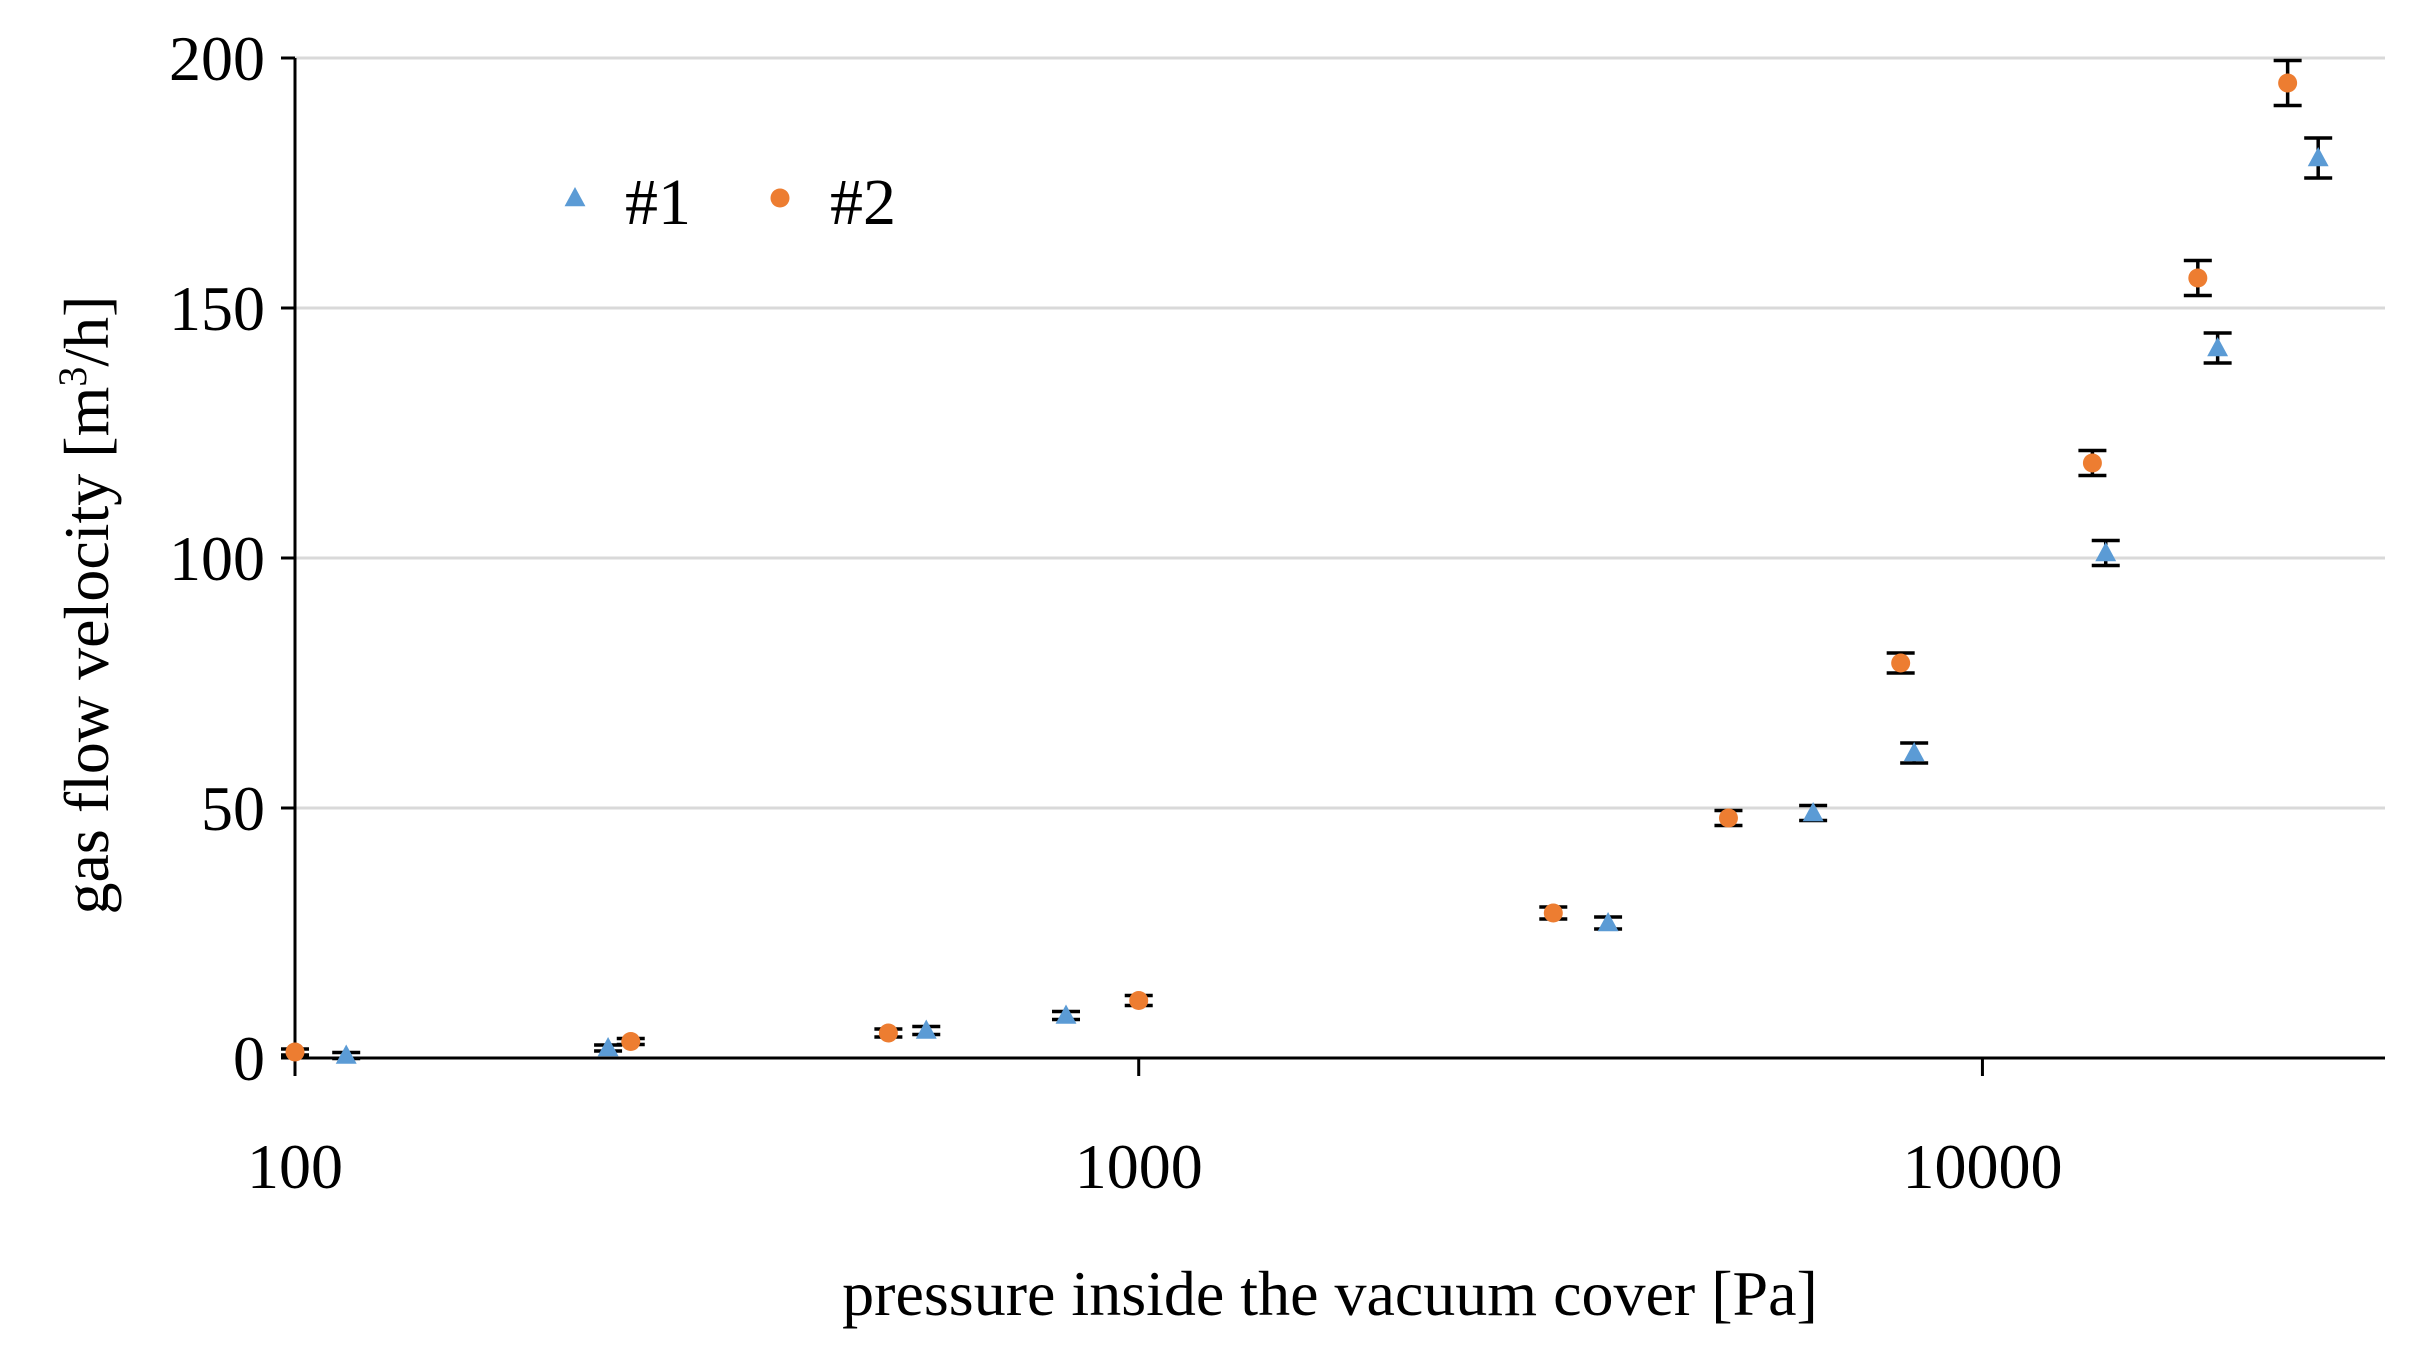 The image size is (2426, 1347). I want to click on legend-marker-circle, so click(780, 198).